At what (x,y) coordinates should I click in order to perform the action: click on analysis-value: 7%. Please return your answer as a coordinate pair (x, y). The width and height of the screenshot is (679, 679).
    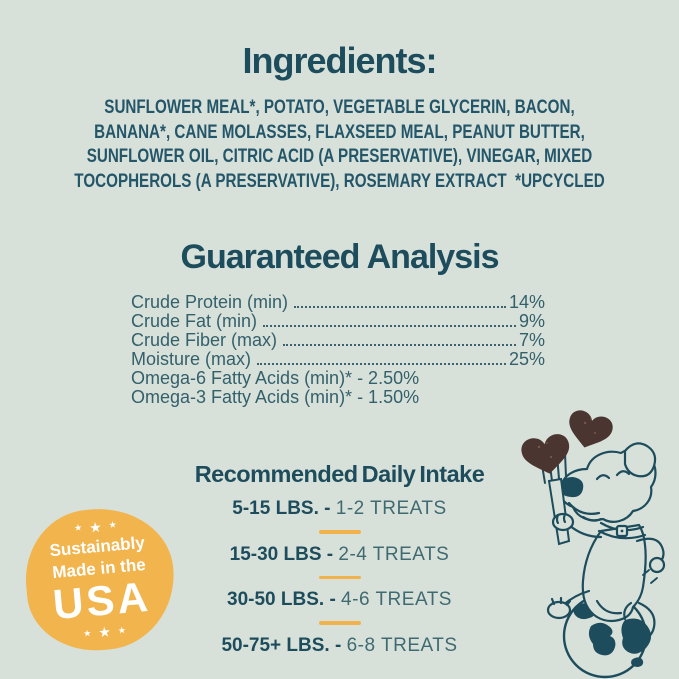
    Looking at the image, I should click on (531, 339).